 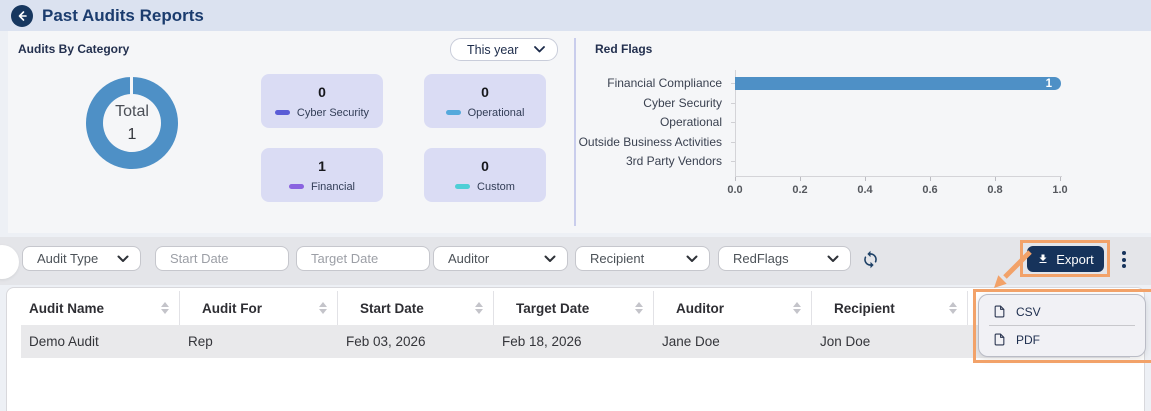 I want to click on download-icon, so click(x=1043, y=258).